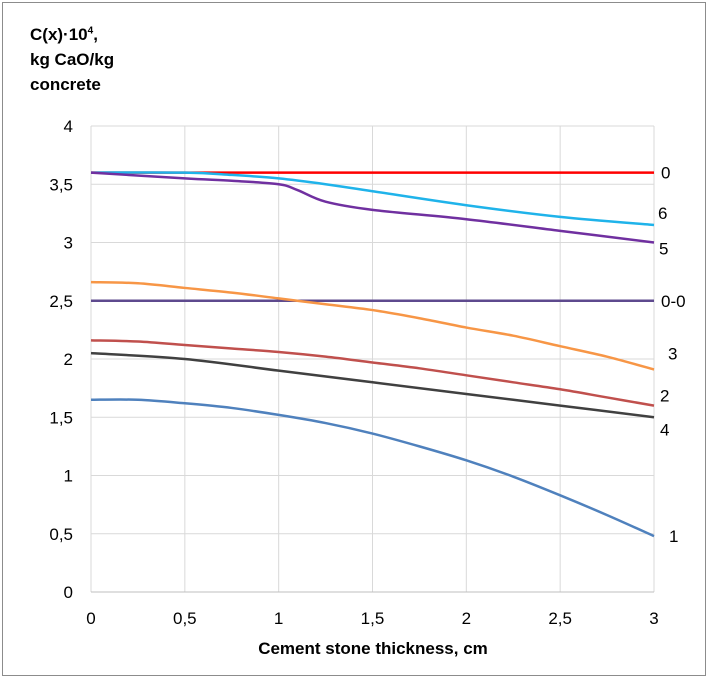 This screenshot has width=710, height=680. I want to click on x-tick-label: 1,5, so click(373, 618).